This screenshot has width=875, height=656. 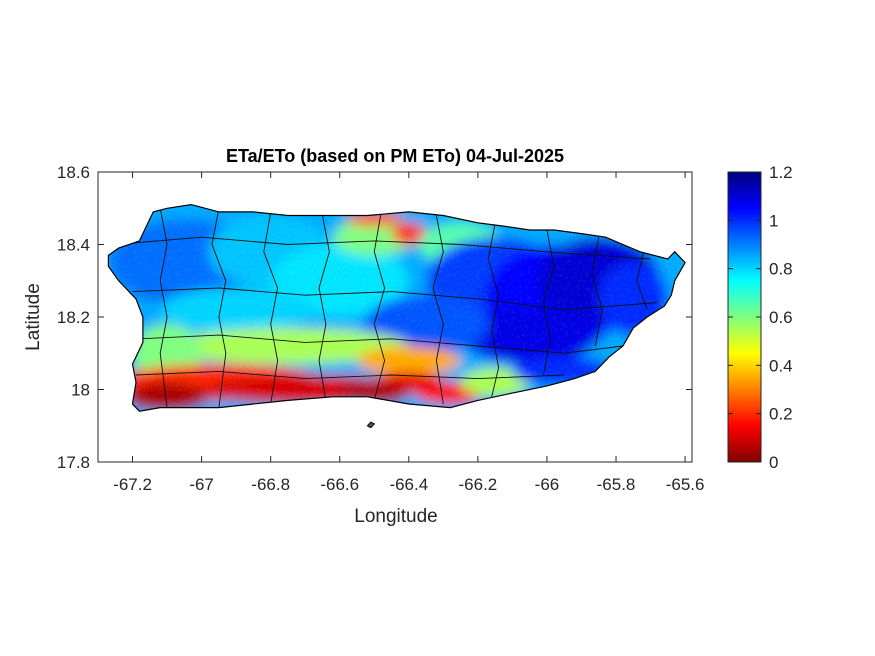 What do you see at coordinates (132, 484) in the screenshot?
I see `x-tick-label: -67.2` at bounding box center [132, 484].